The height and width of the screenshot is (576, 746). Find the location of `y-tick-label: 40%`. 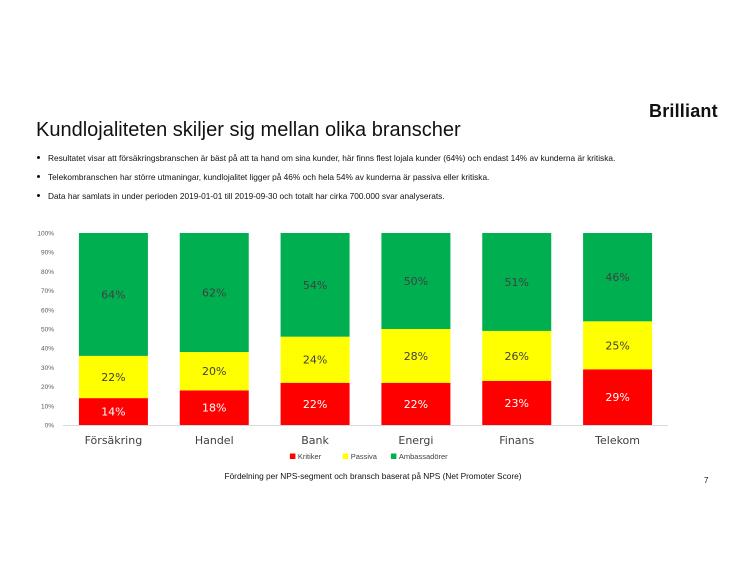

y-tick-label: 40% is located at coordinates (47, 349).